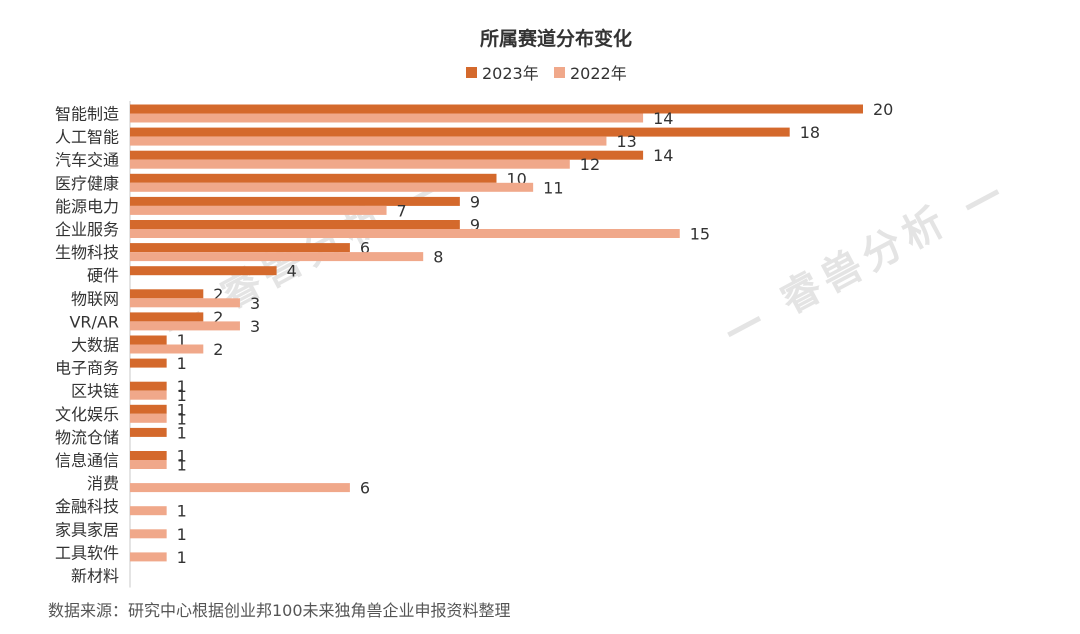 Image resolution: width=1080 pixels, height=634 pixels. What do you see at coordinates (87, 368) in the screenshot?
I see `category-label: 电子商务` at bounding box center [87, 368].